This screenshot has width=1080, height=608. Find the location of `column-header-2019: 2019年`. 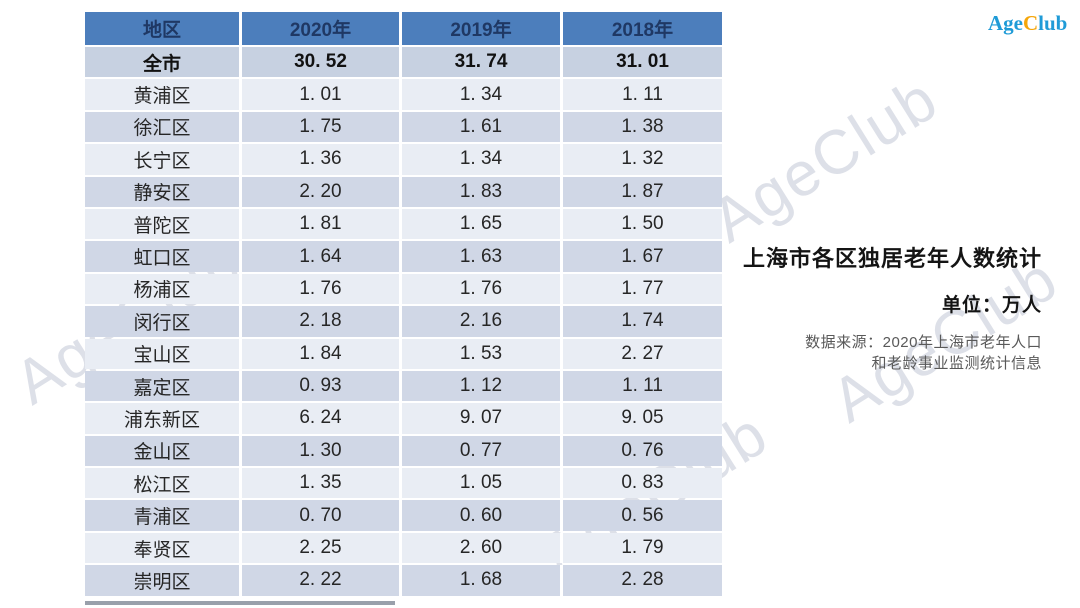

column-header-2019: 2019年 is located at coordinates (482, 28).